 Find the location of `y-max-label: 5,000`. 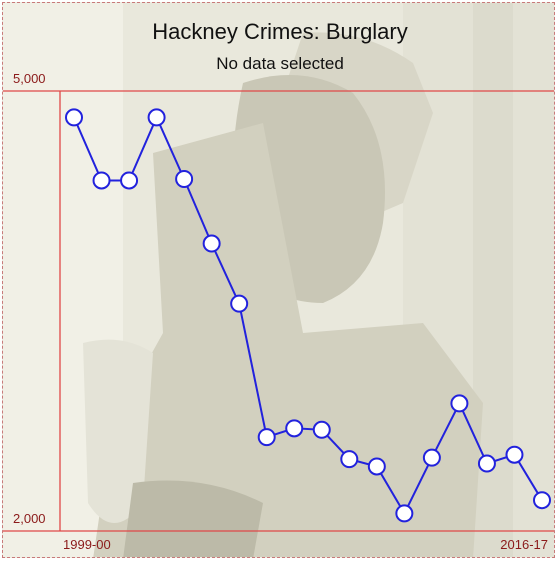

y-max-label: 5,000 is located at coordinates (29, 78).